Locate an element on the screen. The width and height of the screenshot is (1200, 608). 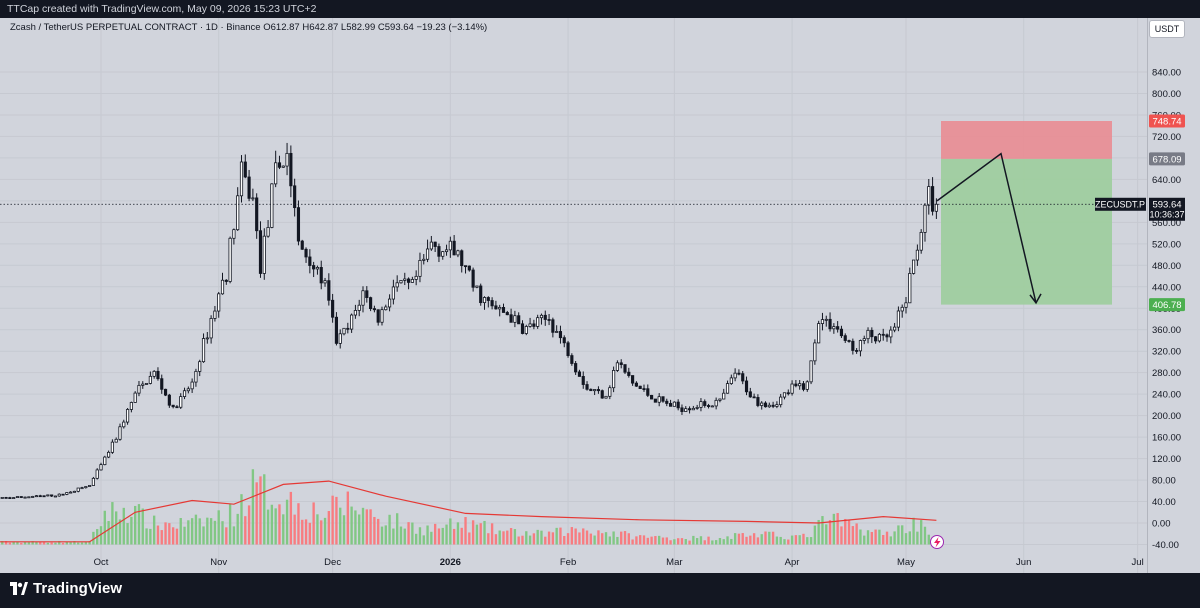
lightning-badge-icon is located at coordinates (937, 542).